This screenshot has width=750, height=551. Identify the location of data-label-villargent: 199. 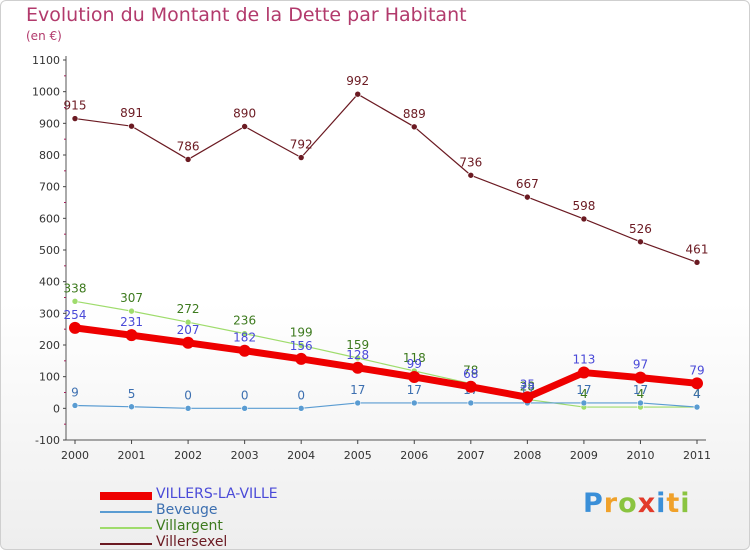
(301, 332).